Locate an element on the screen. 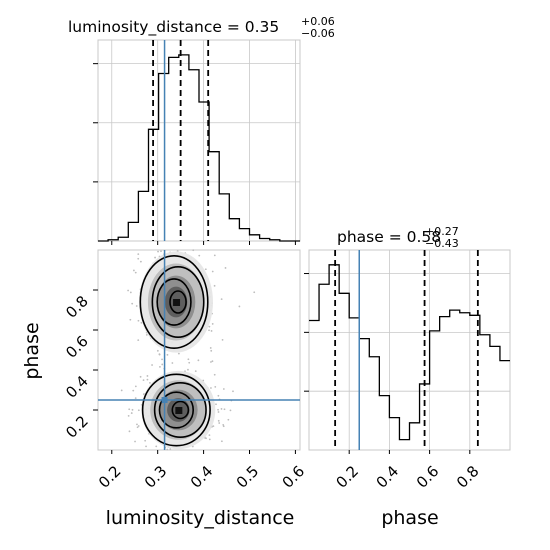 Image resolution: width=550 pixels, height=550 pixels. x-tick-label-distance-0: 0.2 is located at coordinates (110, 477).